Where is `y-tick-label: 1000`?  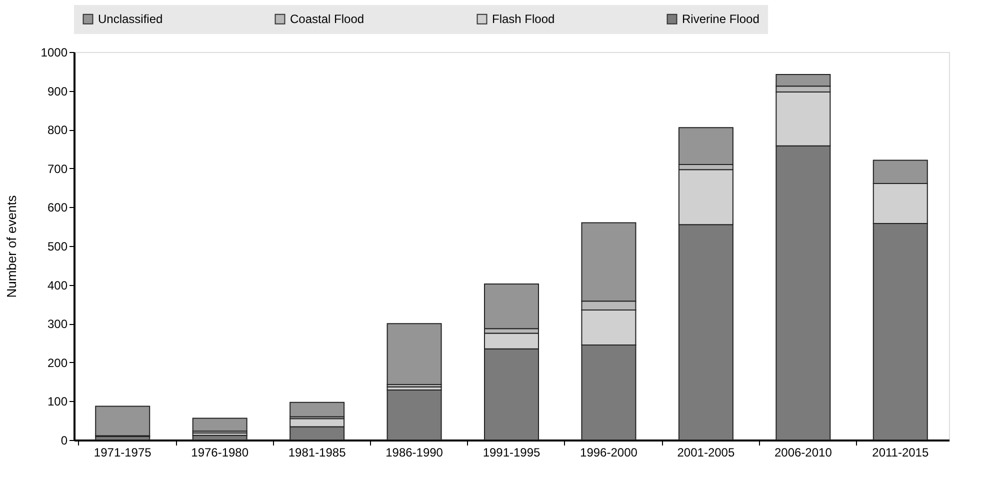
y-tick-label: 1000 is located at coordinates (54, 53).